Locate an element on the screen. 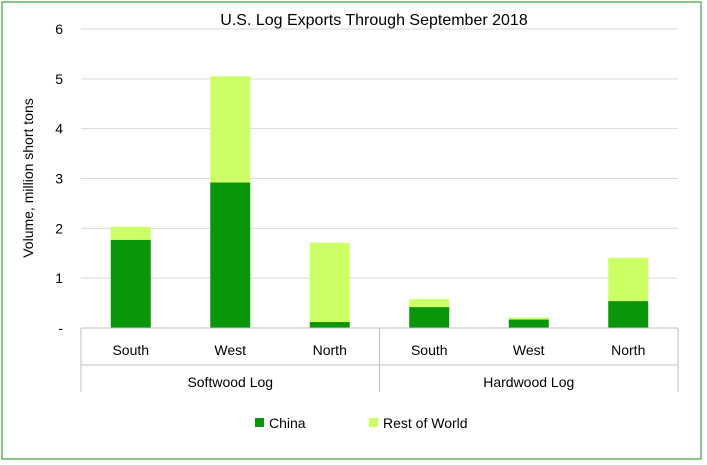 Image resolution: width=707 pixels, height=465 pixels. legend-label: China is located at coordinates (287, 423).